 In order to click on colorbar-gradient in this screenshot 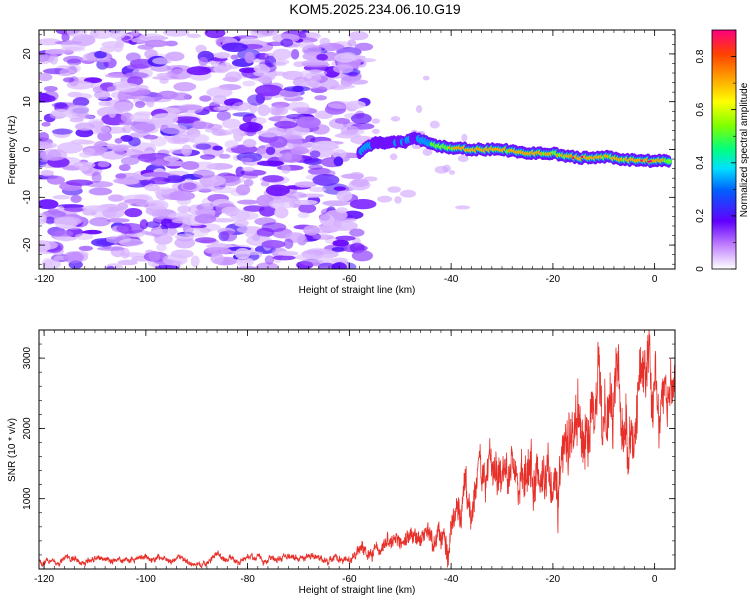, I will do `click(724, 149)`.